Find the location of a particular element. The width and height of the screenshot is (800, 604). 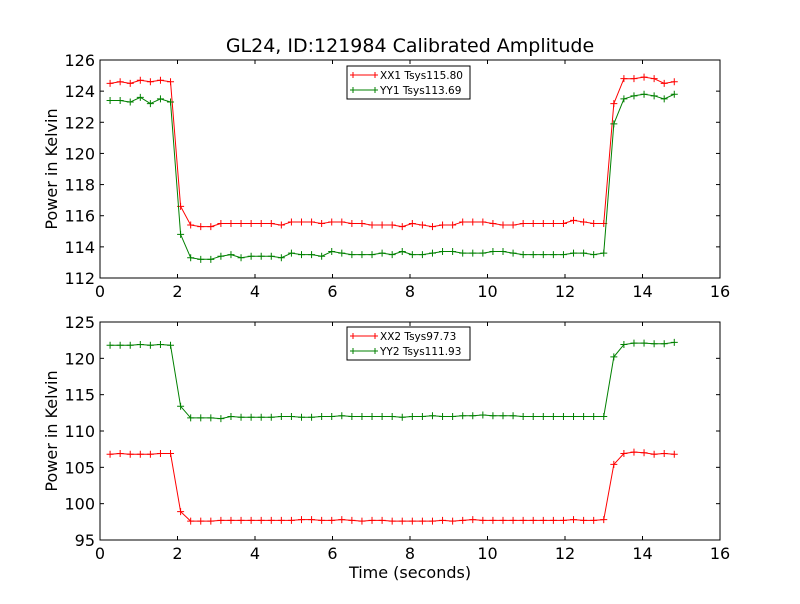

y-tick-label: 115 is located at coordinates (79, 395).